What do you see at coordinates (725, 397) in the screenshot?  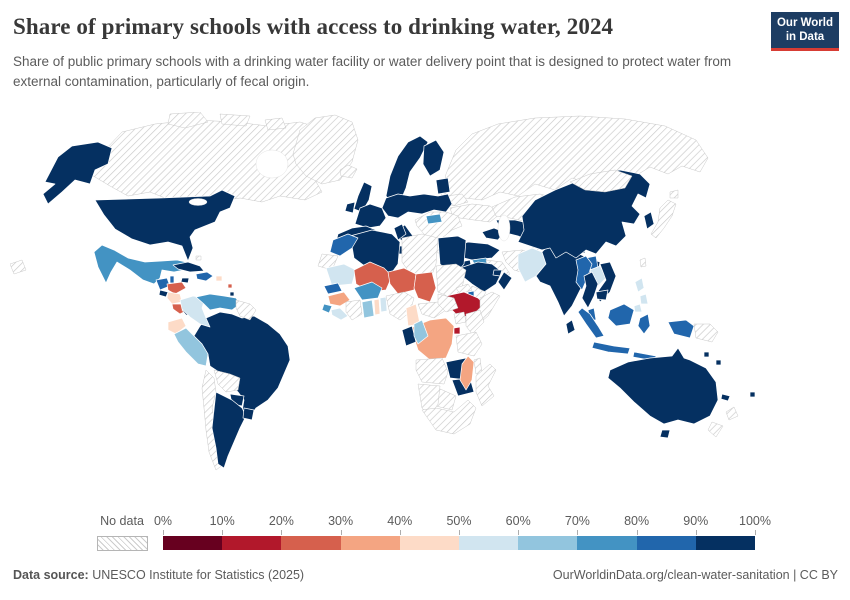 I see `country-new-caledonia` at bounding box center [725, 397].